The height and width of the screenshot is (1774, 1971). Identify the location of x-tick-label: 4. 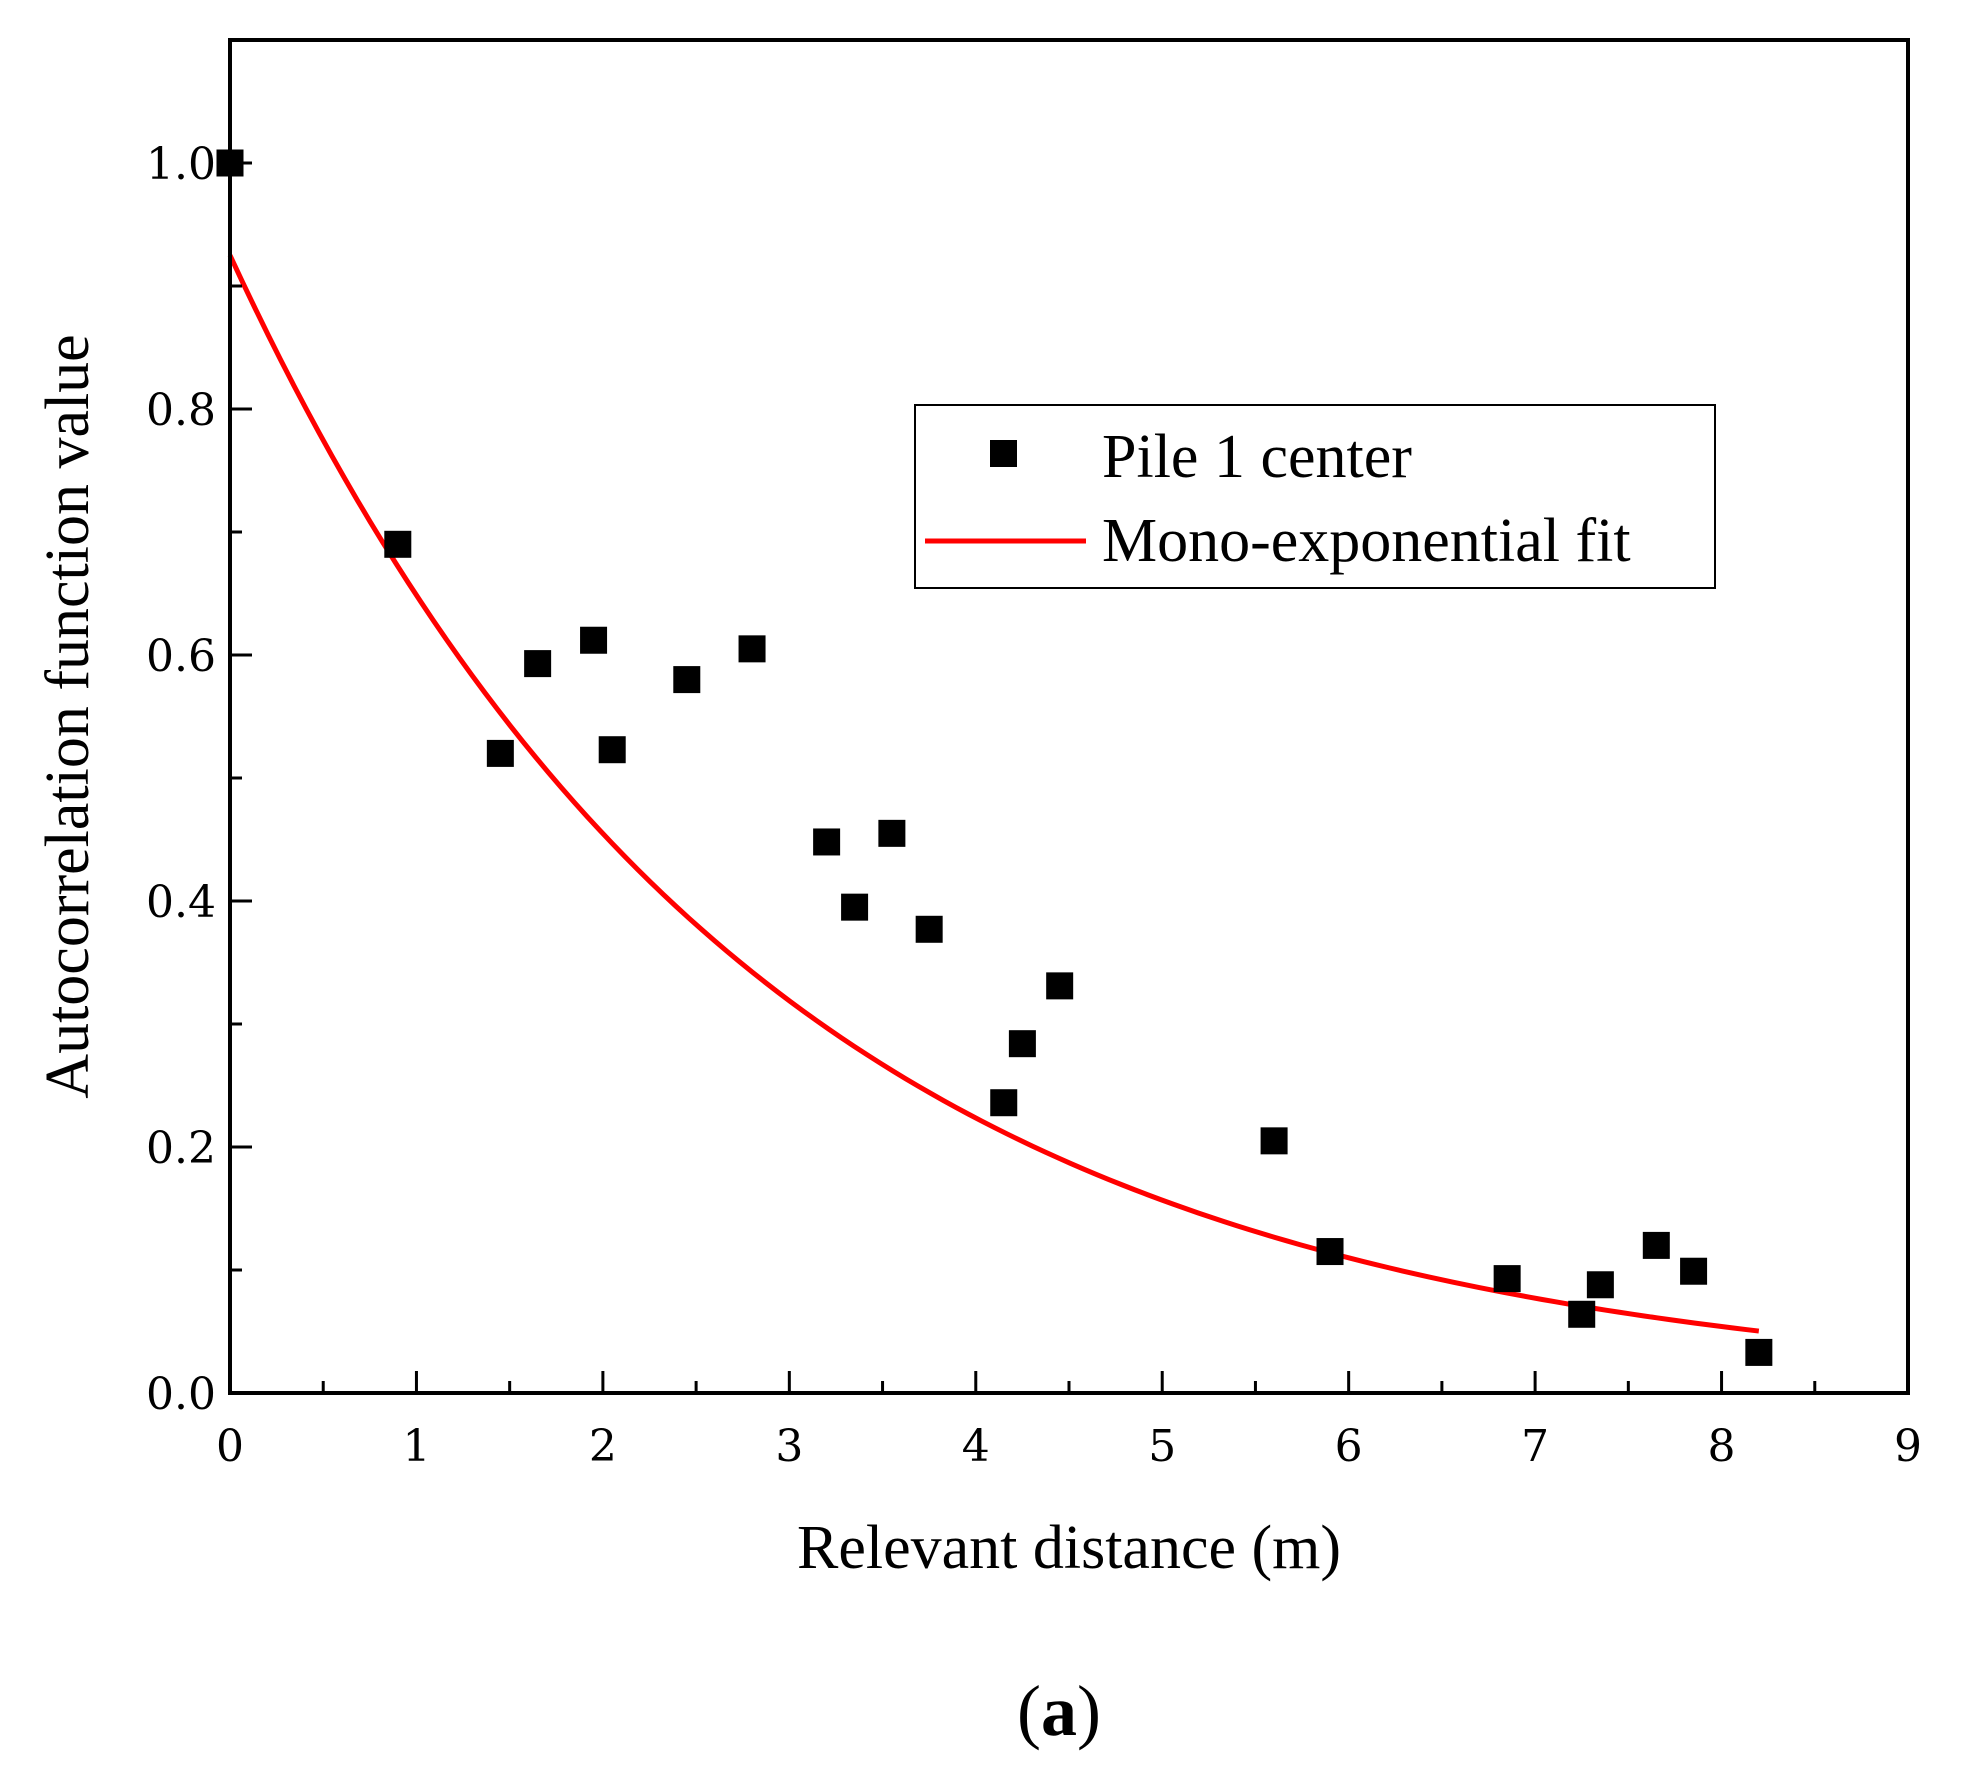
(976, 1446).